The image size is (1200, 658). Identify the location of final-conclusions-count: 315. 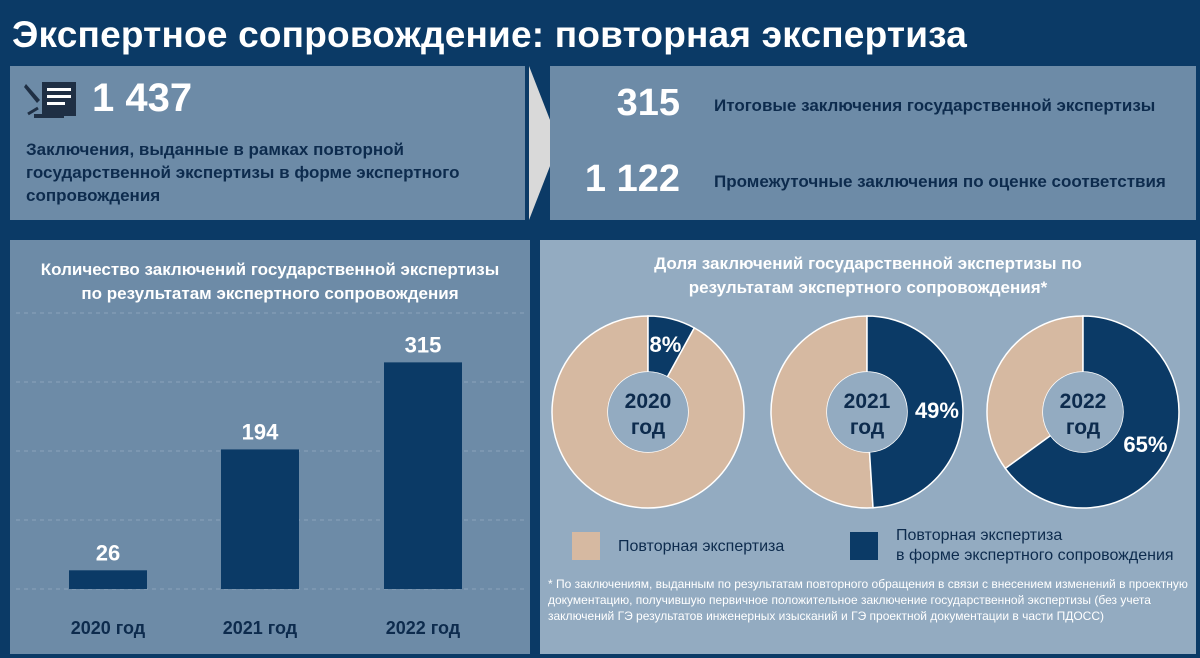
(648, 103).